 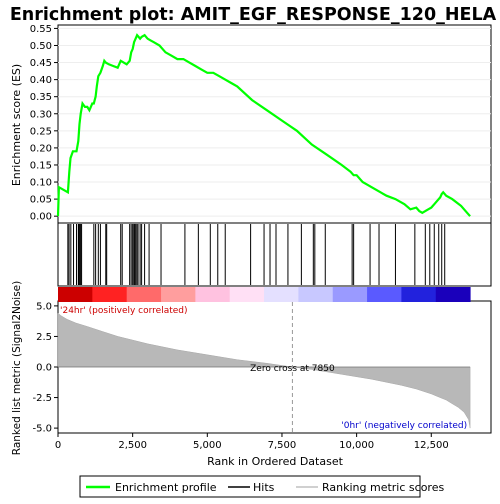 What do you see at coordinates (383, 487) in the screenshot?
I see `legend-metric-label: Ranking metric scores` at bounding box center [383, 487].